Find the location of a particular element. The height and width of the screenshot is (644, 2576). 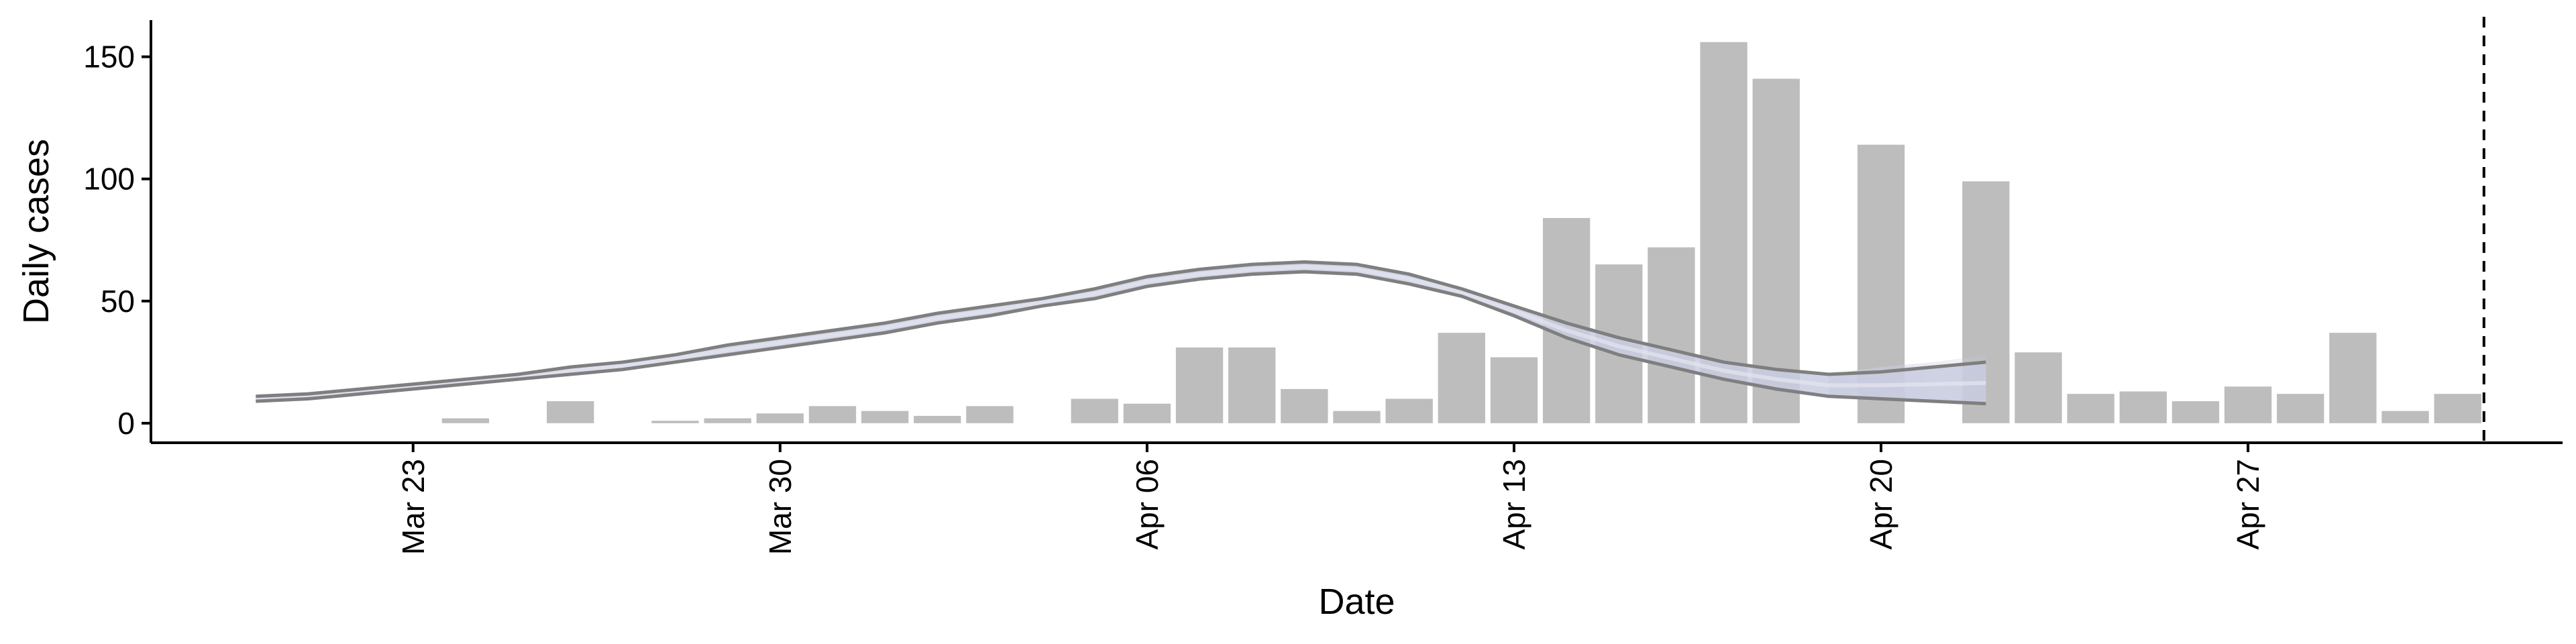

estimate-lower-line is located at coordinates (1121, 338).